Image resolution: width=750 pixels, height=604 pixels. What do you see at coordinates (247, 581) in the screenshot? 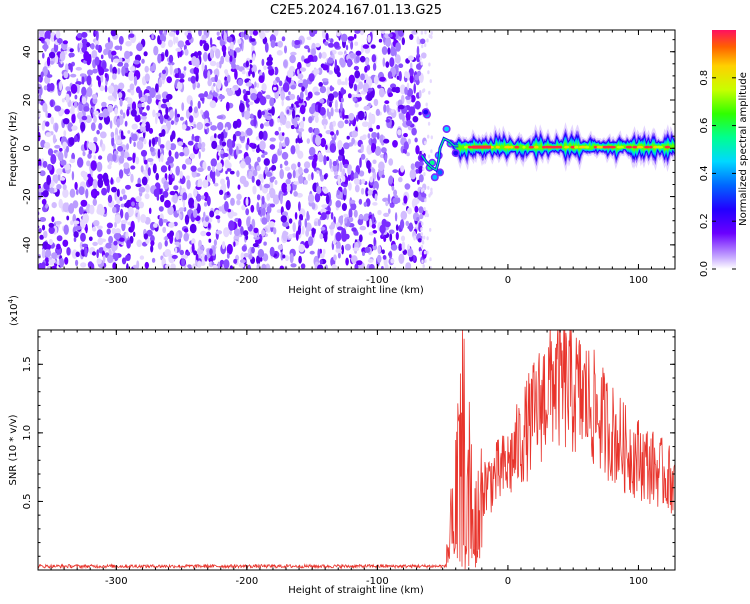
I see `x-tick-label: -200` at bounding box center [247, 581].